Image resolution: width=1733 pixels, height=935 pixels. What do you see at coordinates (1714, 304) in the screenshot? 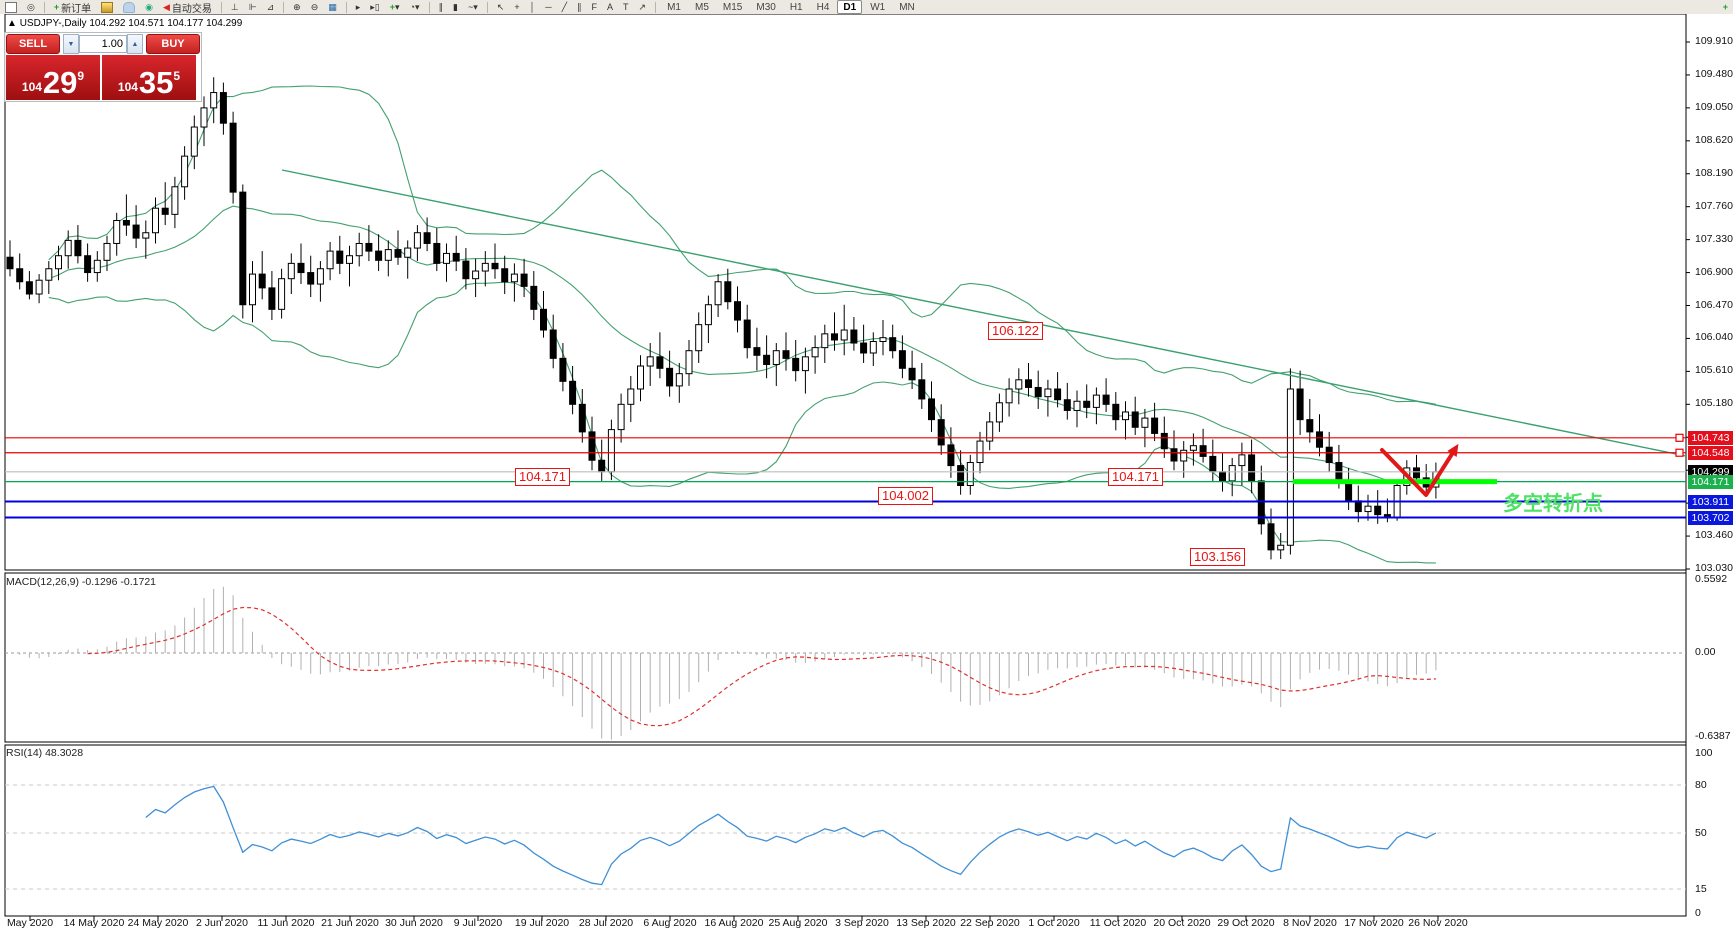
I see `price-axis-label: 106.470` at bounding box center [1714, 304].